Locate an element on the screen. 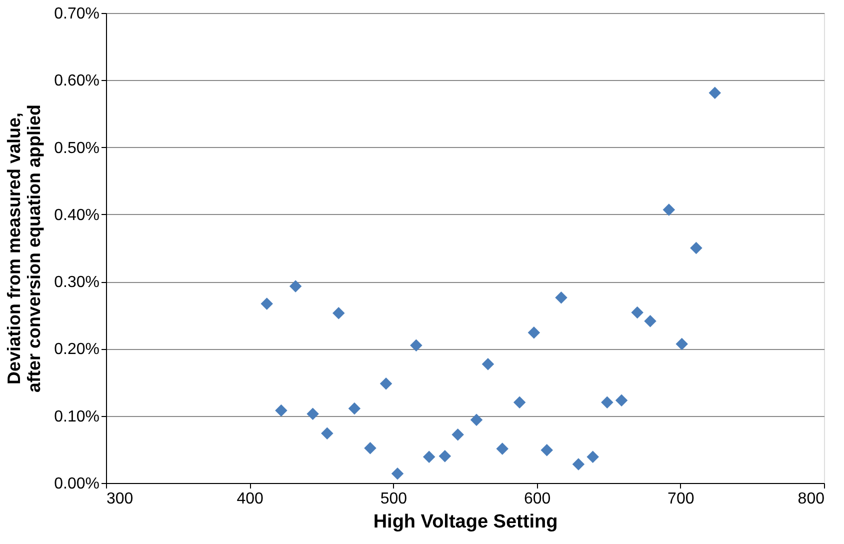  x-tick-label: 400 is located at coordinates (250, 499).